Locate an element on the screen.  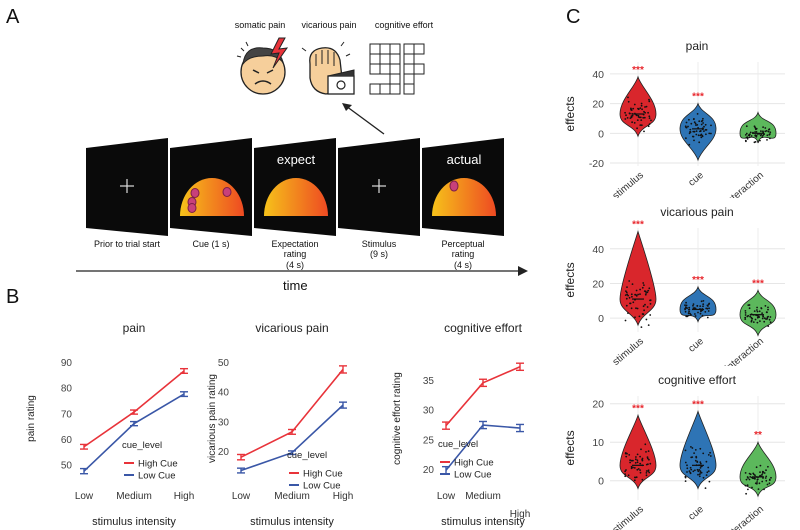
trial-step-label: Stimulus (9 s) is located at coordinates (379, 249).